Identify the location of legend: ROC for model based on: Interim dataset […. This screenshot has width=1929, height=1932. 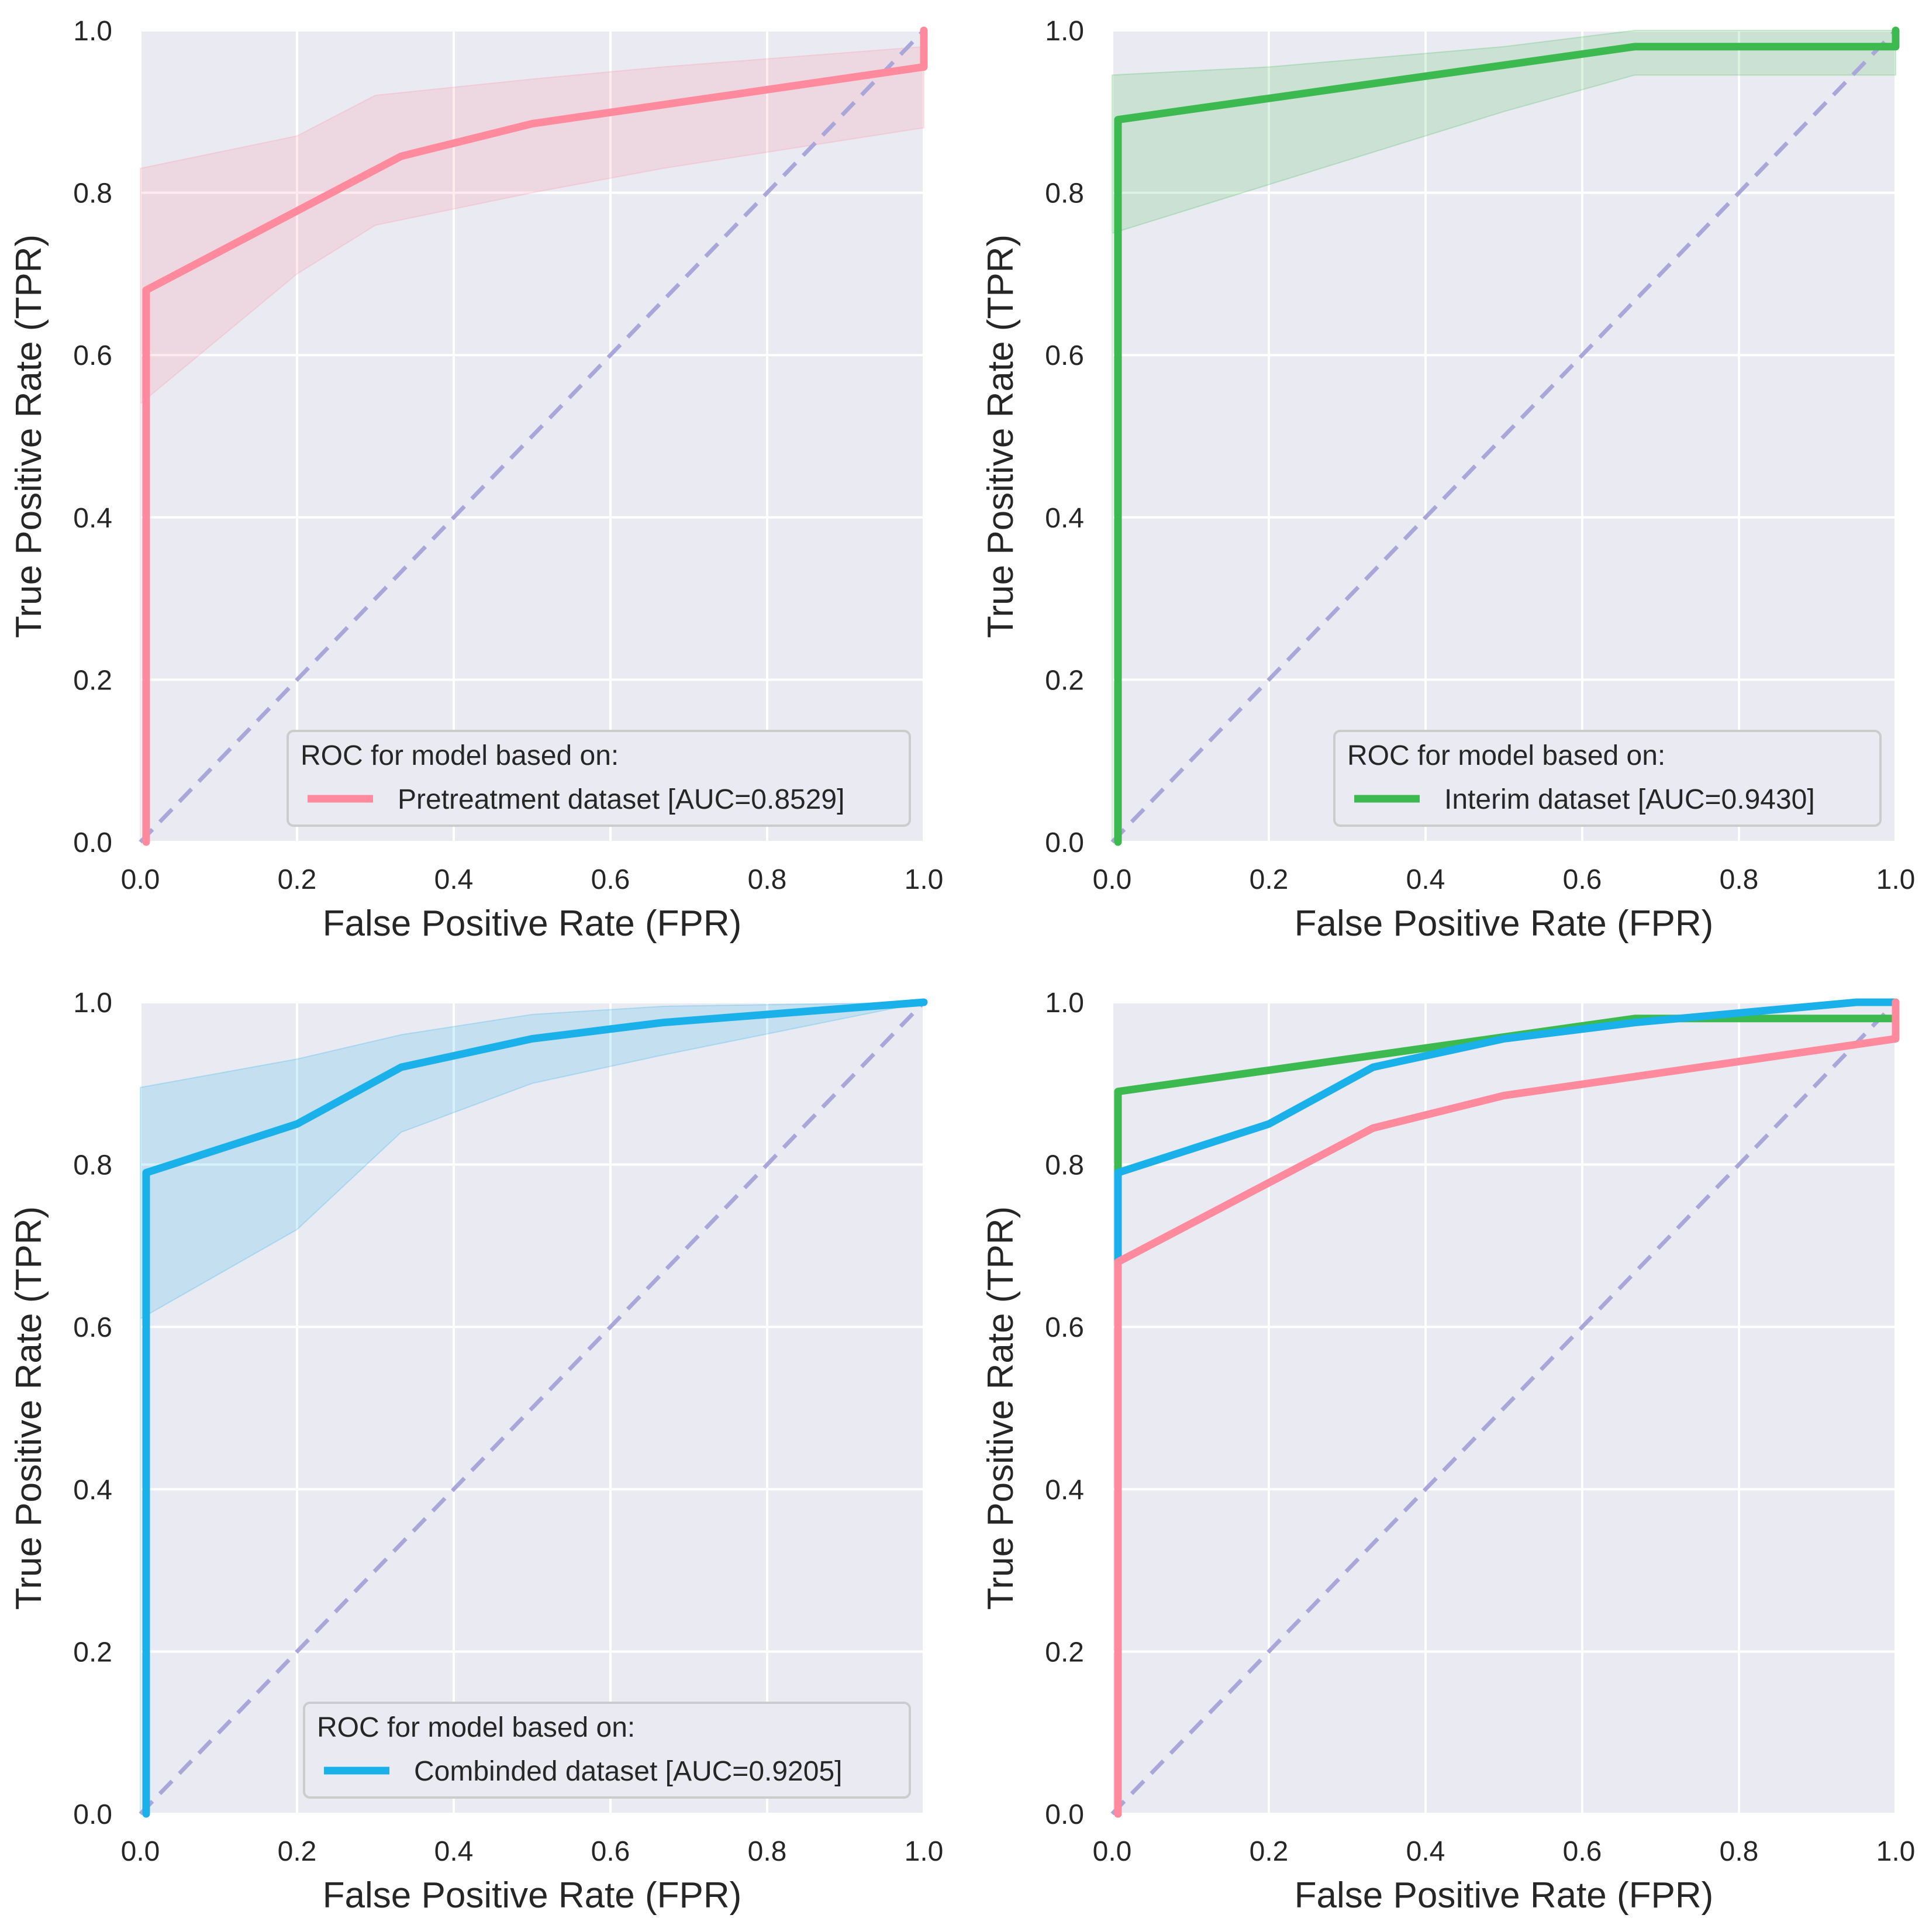
(1607, 778).